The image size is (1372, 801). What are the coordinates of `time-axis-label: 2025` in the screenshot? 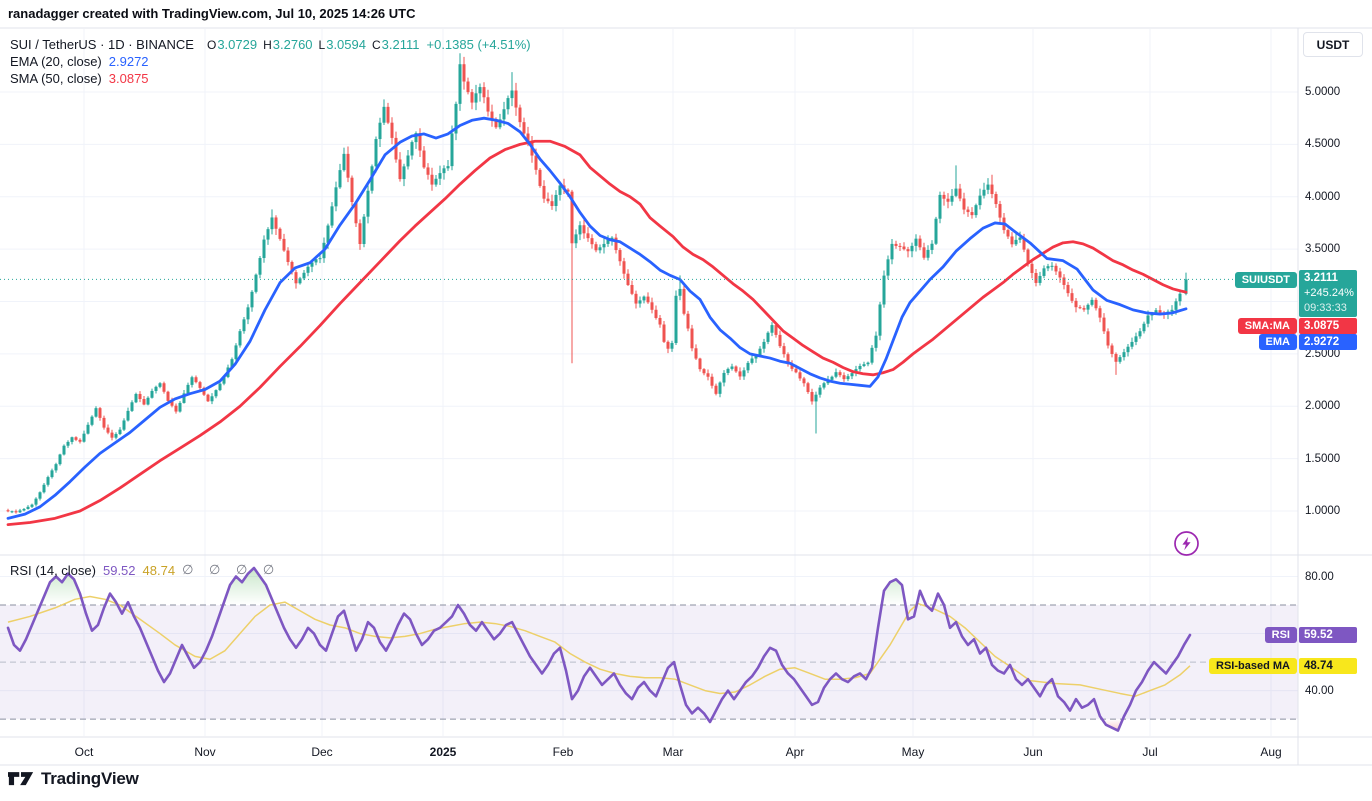 It's located at (443, 752).